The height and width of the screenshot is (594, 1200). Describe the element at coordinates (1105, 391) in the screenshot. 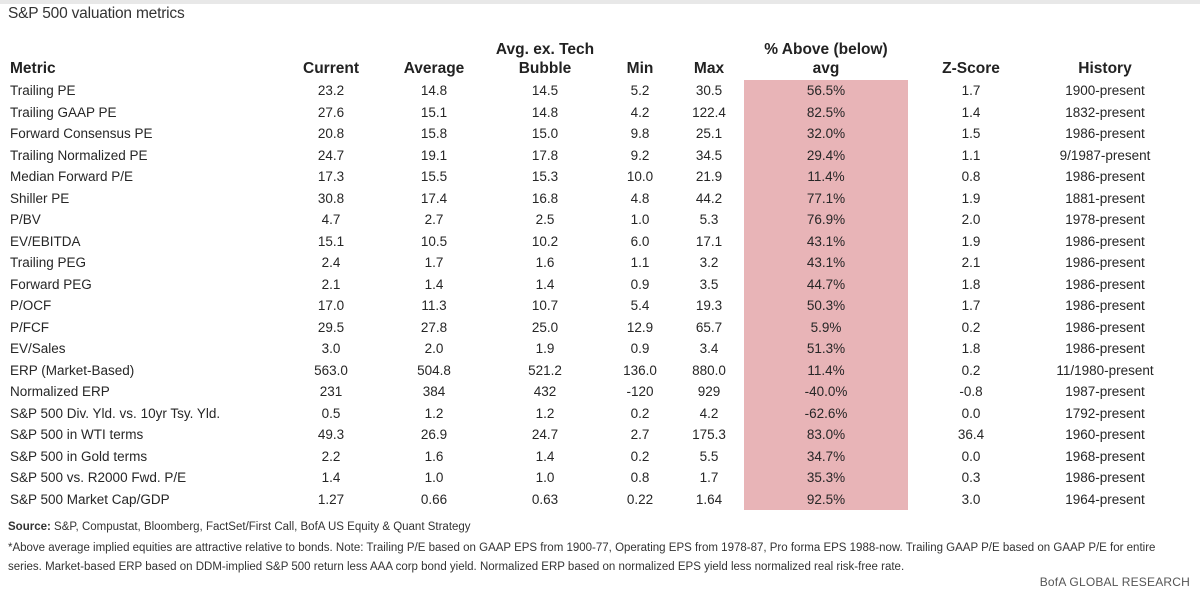

I see `cell-history: 1987-present` at that location.